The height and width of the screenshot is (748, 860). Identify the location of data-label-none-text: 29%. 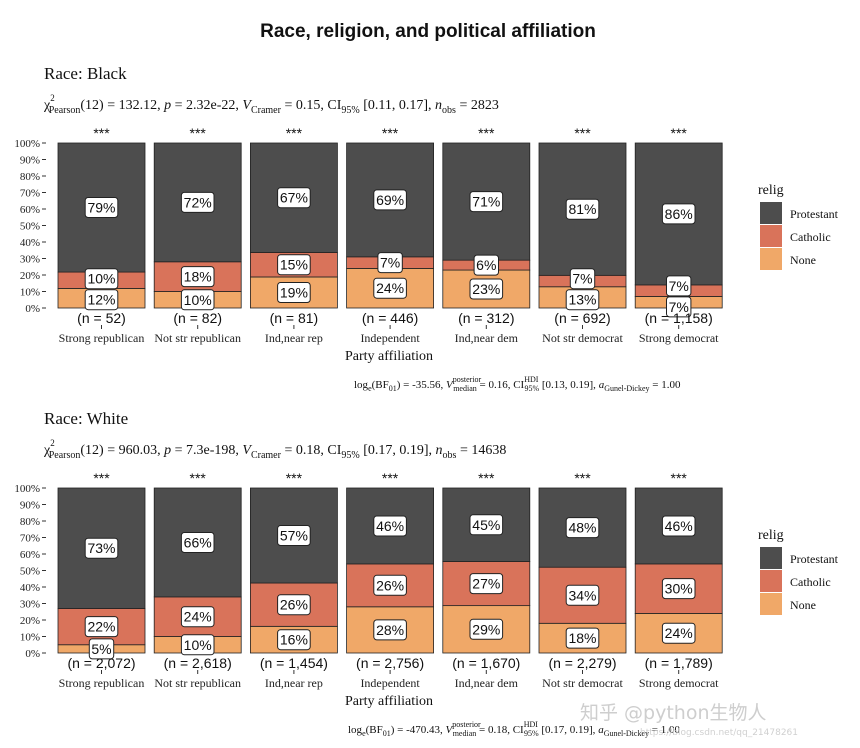
(486, 629).